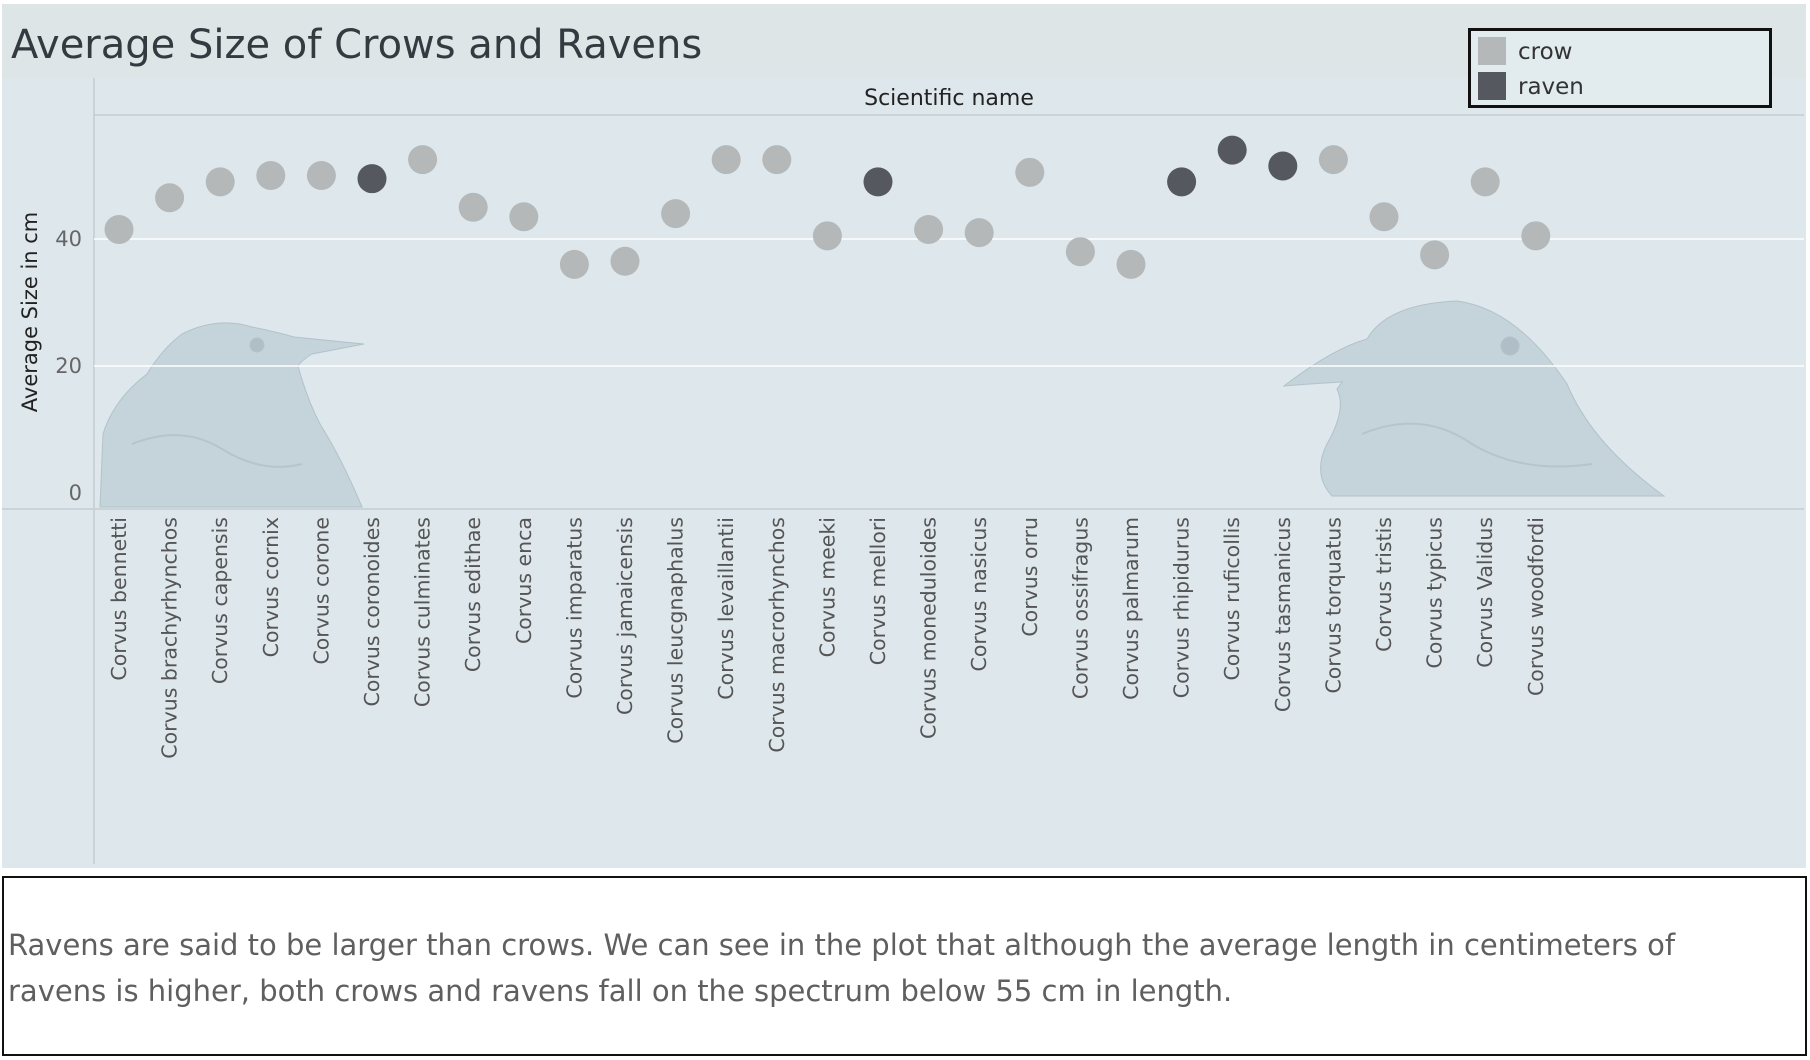 This screenshot has height=1060, width=1810. Describe the element at coordinates (423, 612) in the screenshot. I see `x-tick-label: Corvus culminates` at that location.